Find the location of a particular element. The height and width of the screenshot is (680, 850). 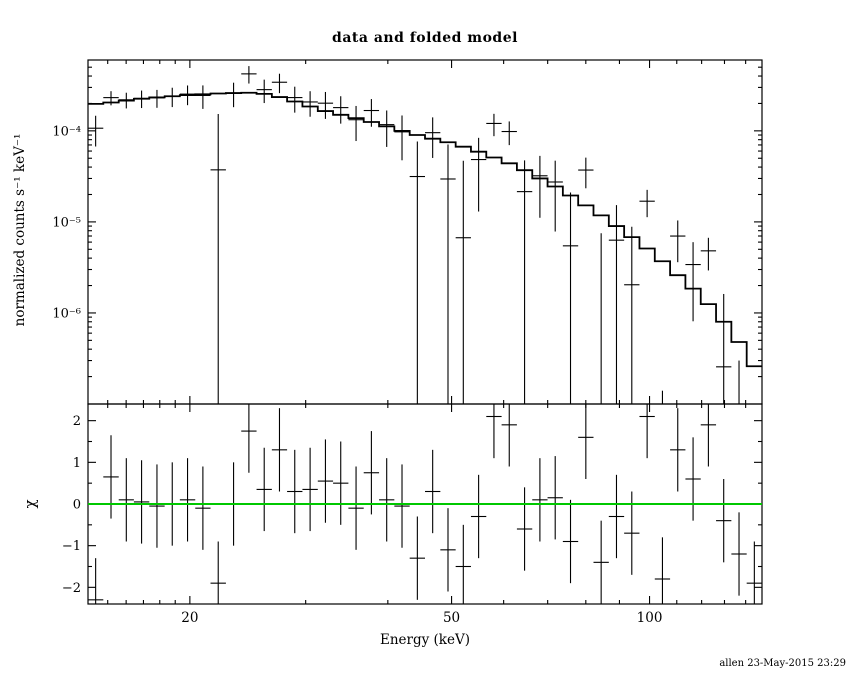

y-tick-label: 1 is located at coordinates (77, 463).